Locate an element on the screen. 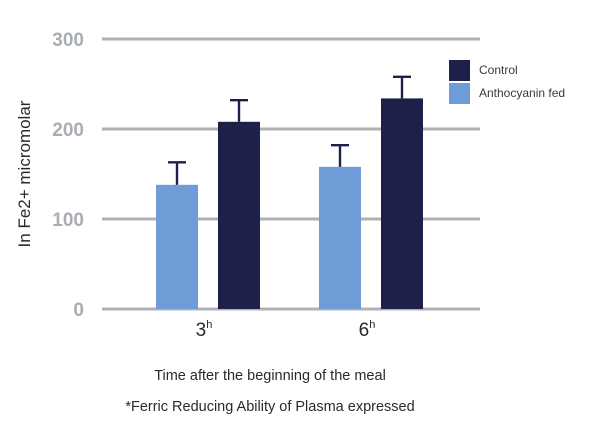  x-axis-label: Time after the beginning of the meal is located at coordinates (270, 376).